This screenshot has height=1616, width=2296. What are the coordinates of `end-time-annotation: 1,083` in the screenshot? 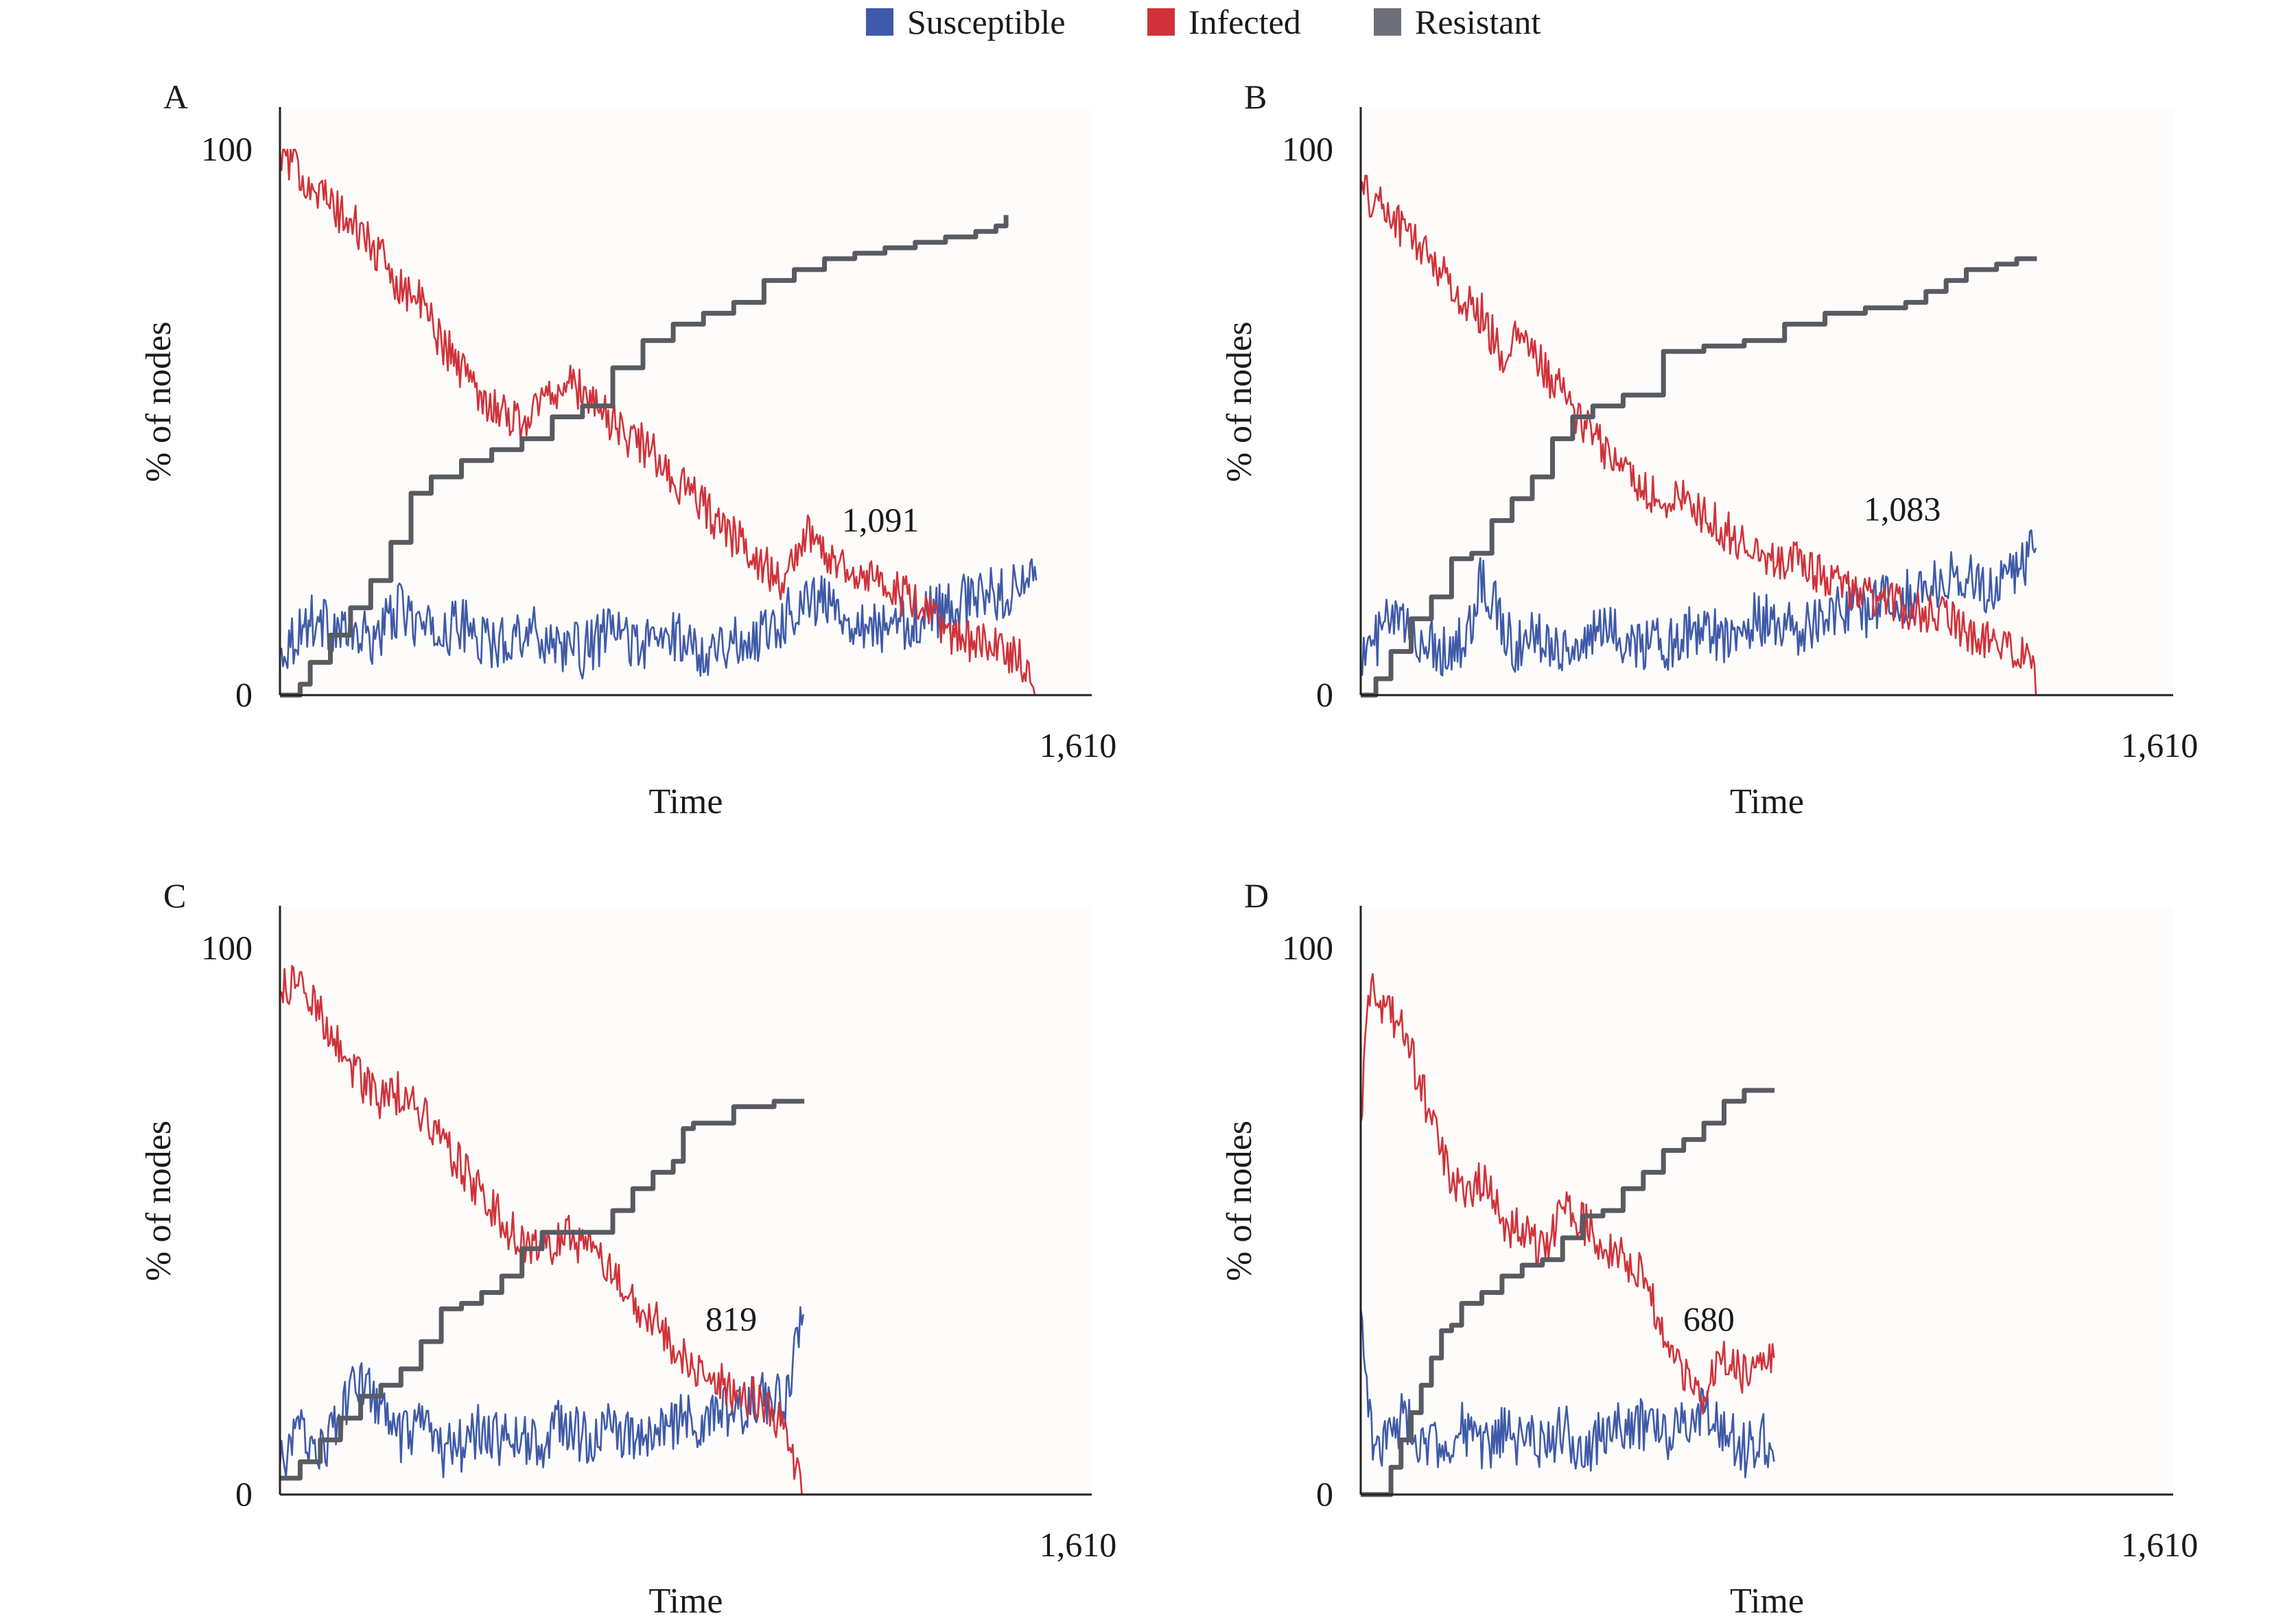 It's located at (1902, 509).